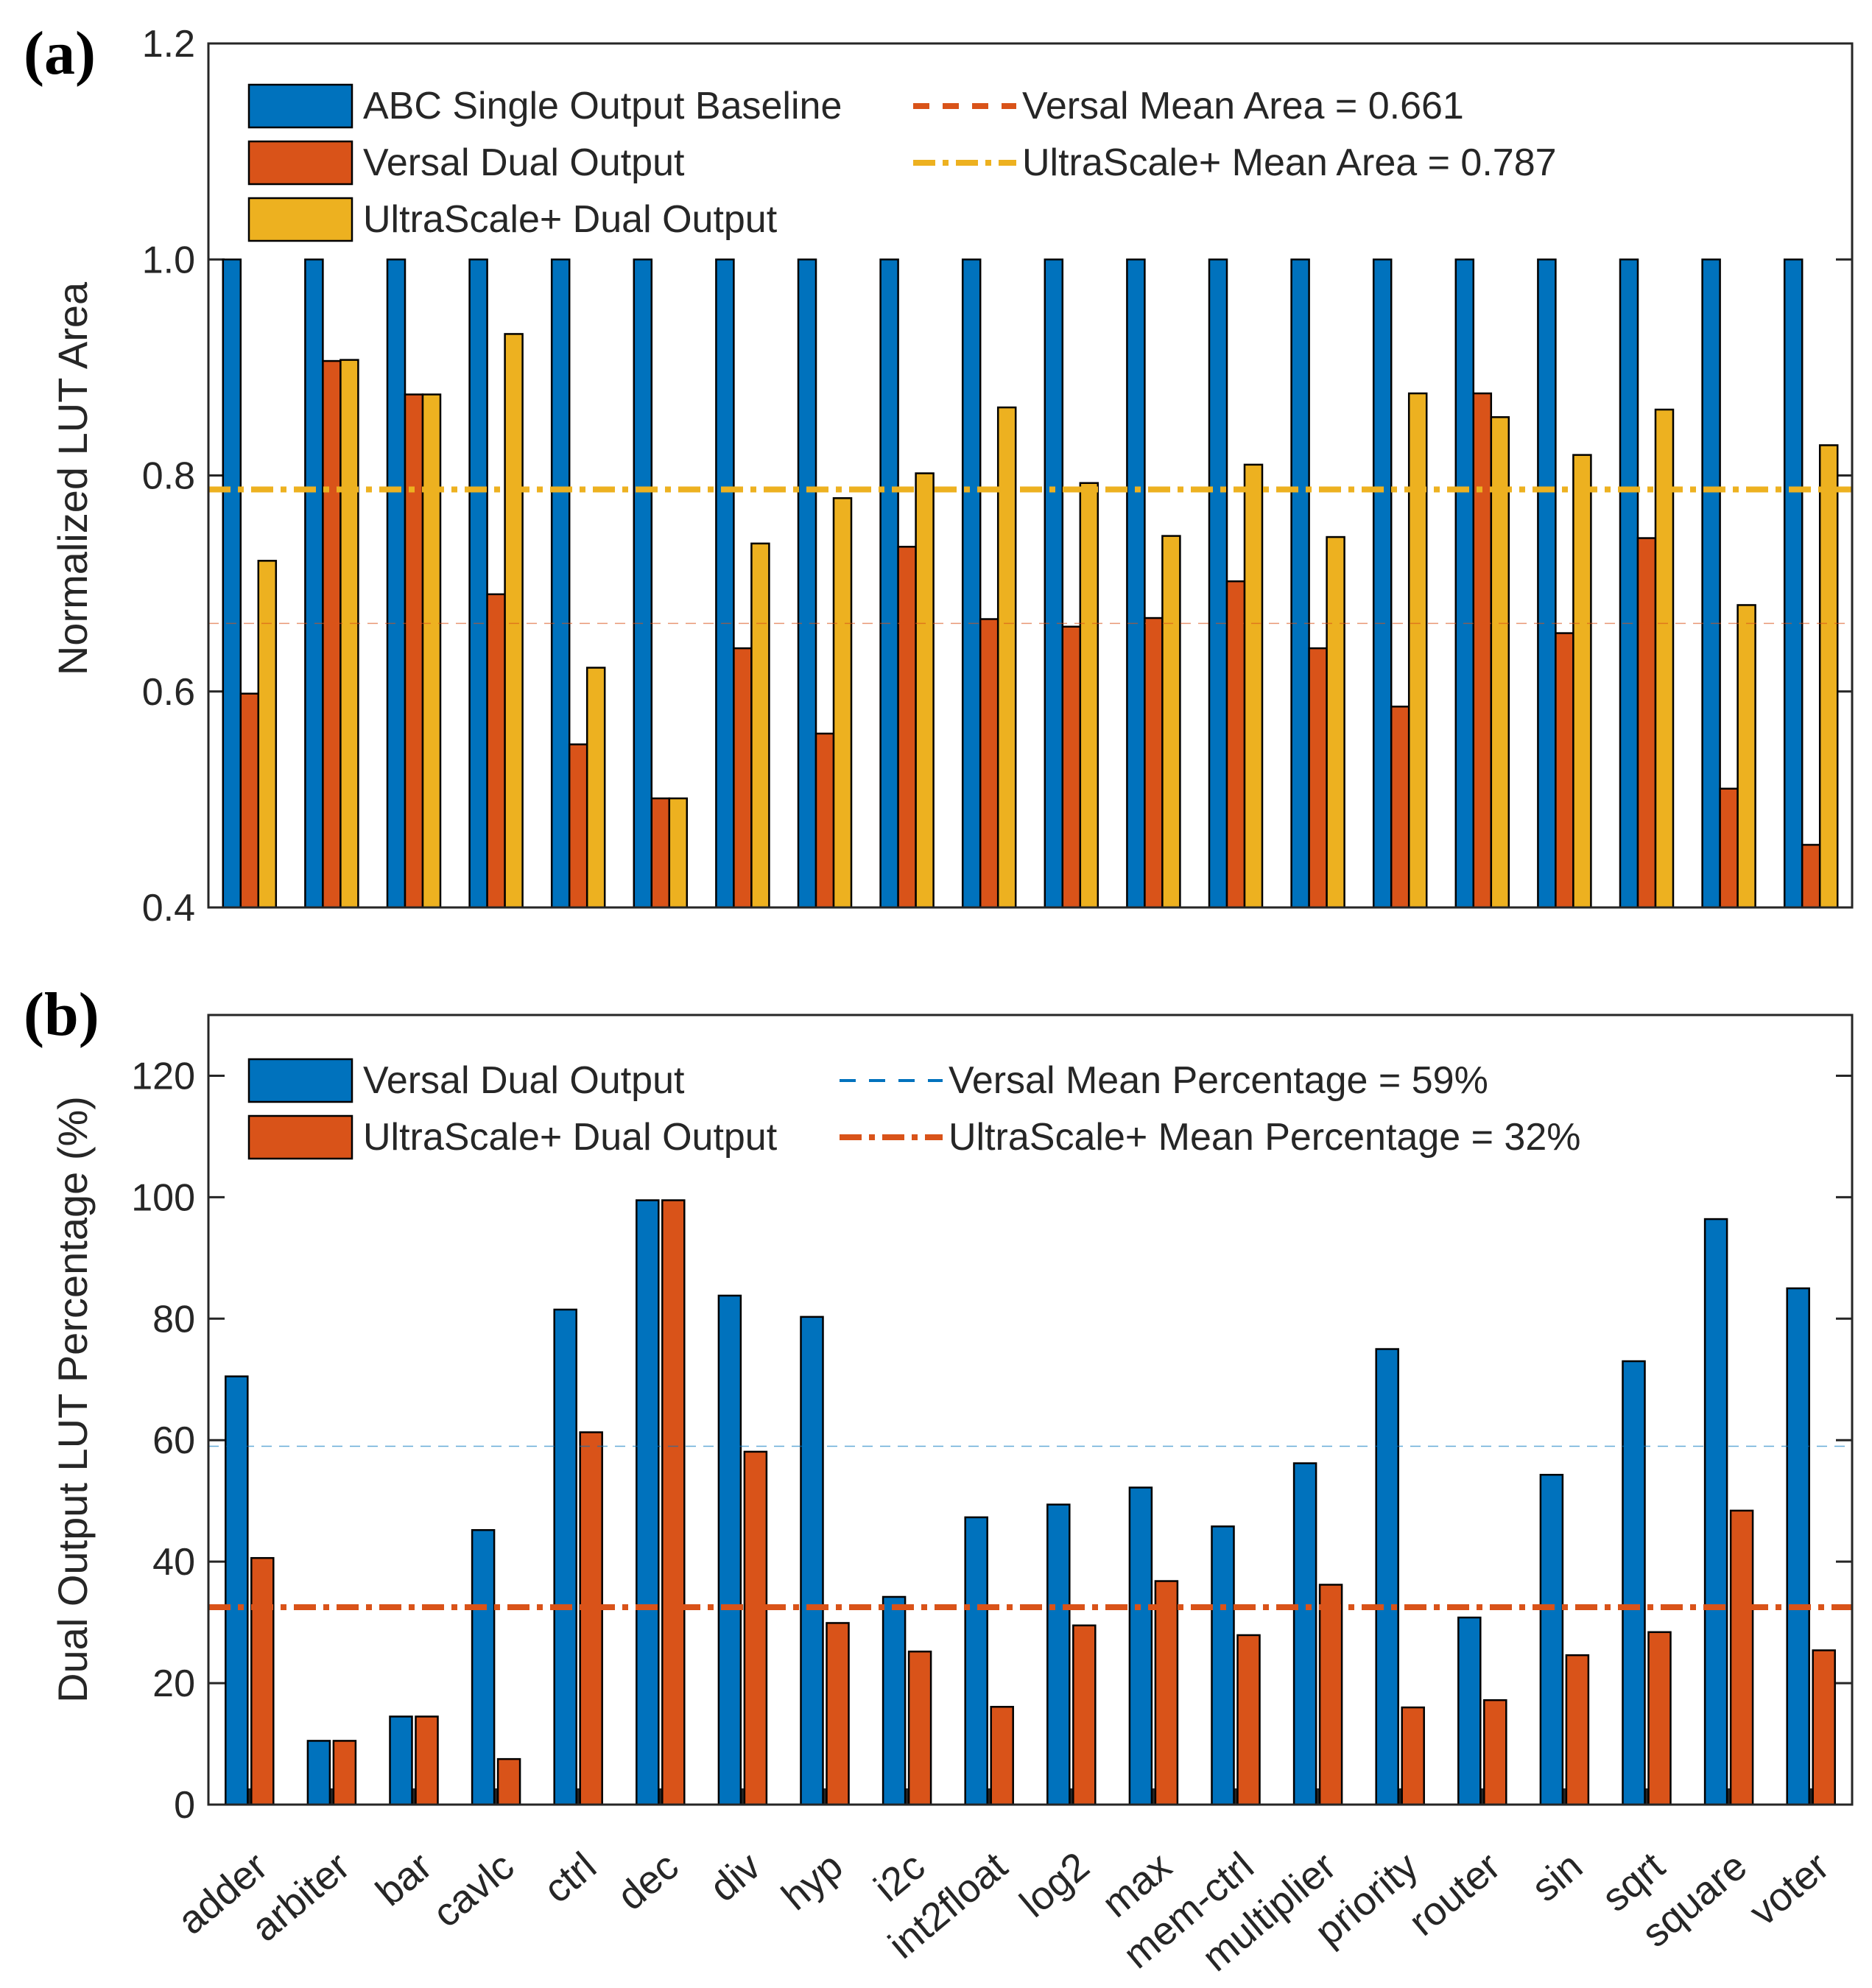 This screenshot has height=1988, width=1872. What do you see at coordinates (314, 584) in the screenshot?
I see `bar-arbiter-abc-single-output-baseline` at bounding box center [314, 584].